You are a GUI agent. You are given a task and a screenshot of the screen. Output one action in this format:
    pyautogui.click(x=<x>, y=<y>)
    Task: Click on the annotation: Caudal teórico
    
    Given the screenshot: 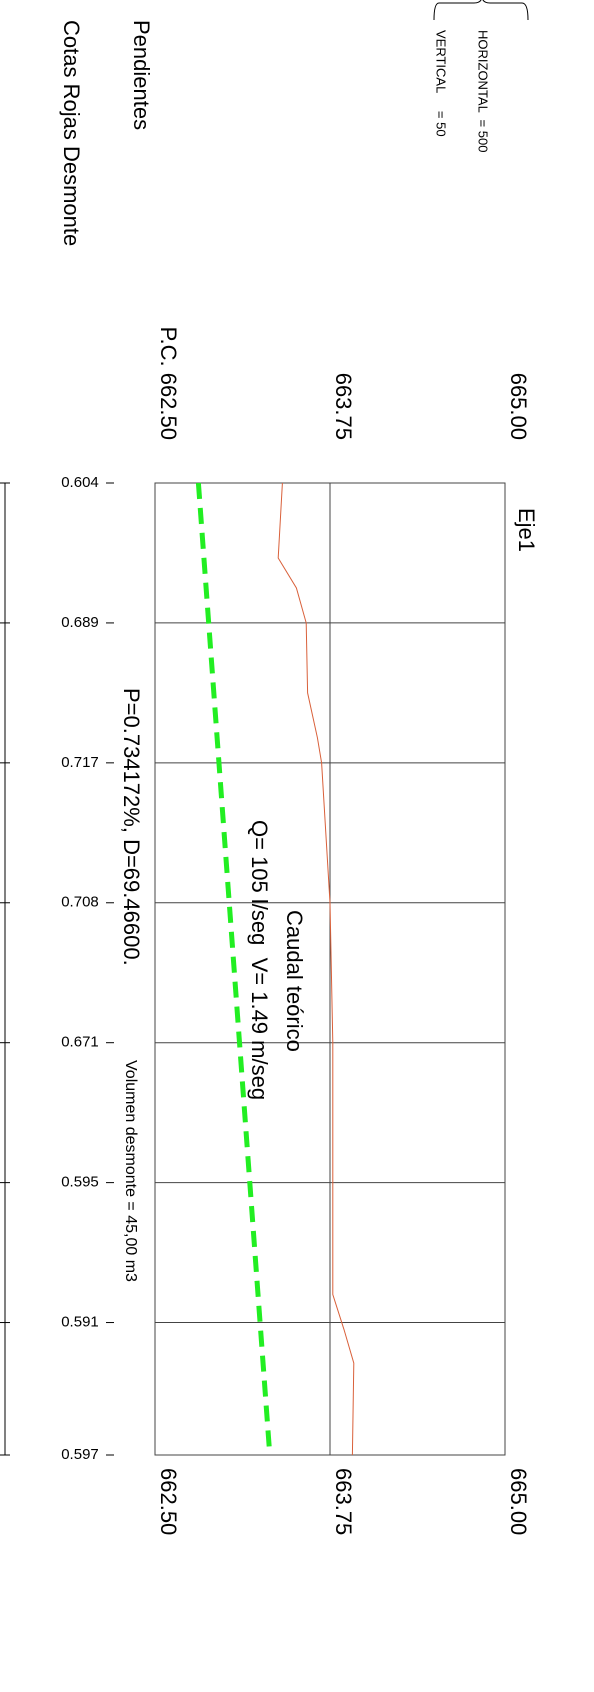 What is the action you would take?
    pyautogui.click(x=294, y=981)
    